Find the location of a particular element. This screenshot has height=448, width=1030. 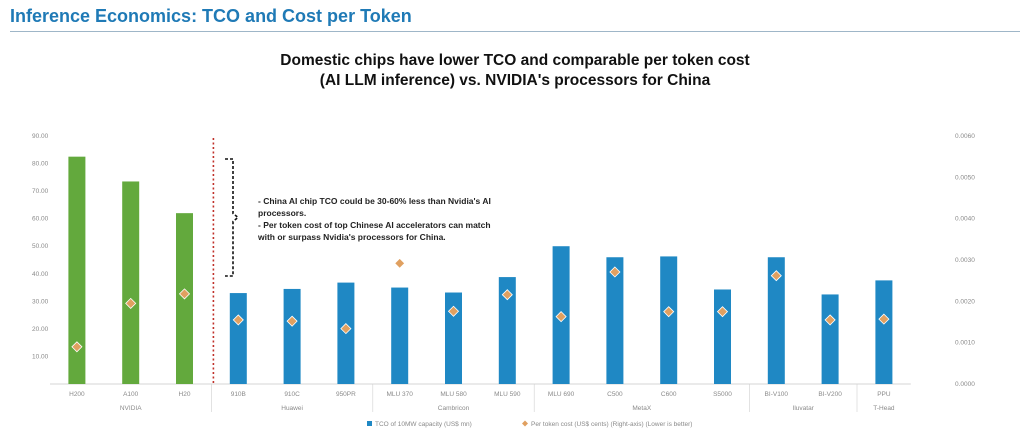

y-right-tick-label: 0.0040 is located at coordinates (965, 219).